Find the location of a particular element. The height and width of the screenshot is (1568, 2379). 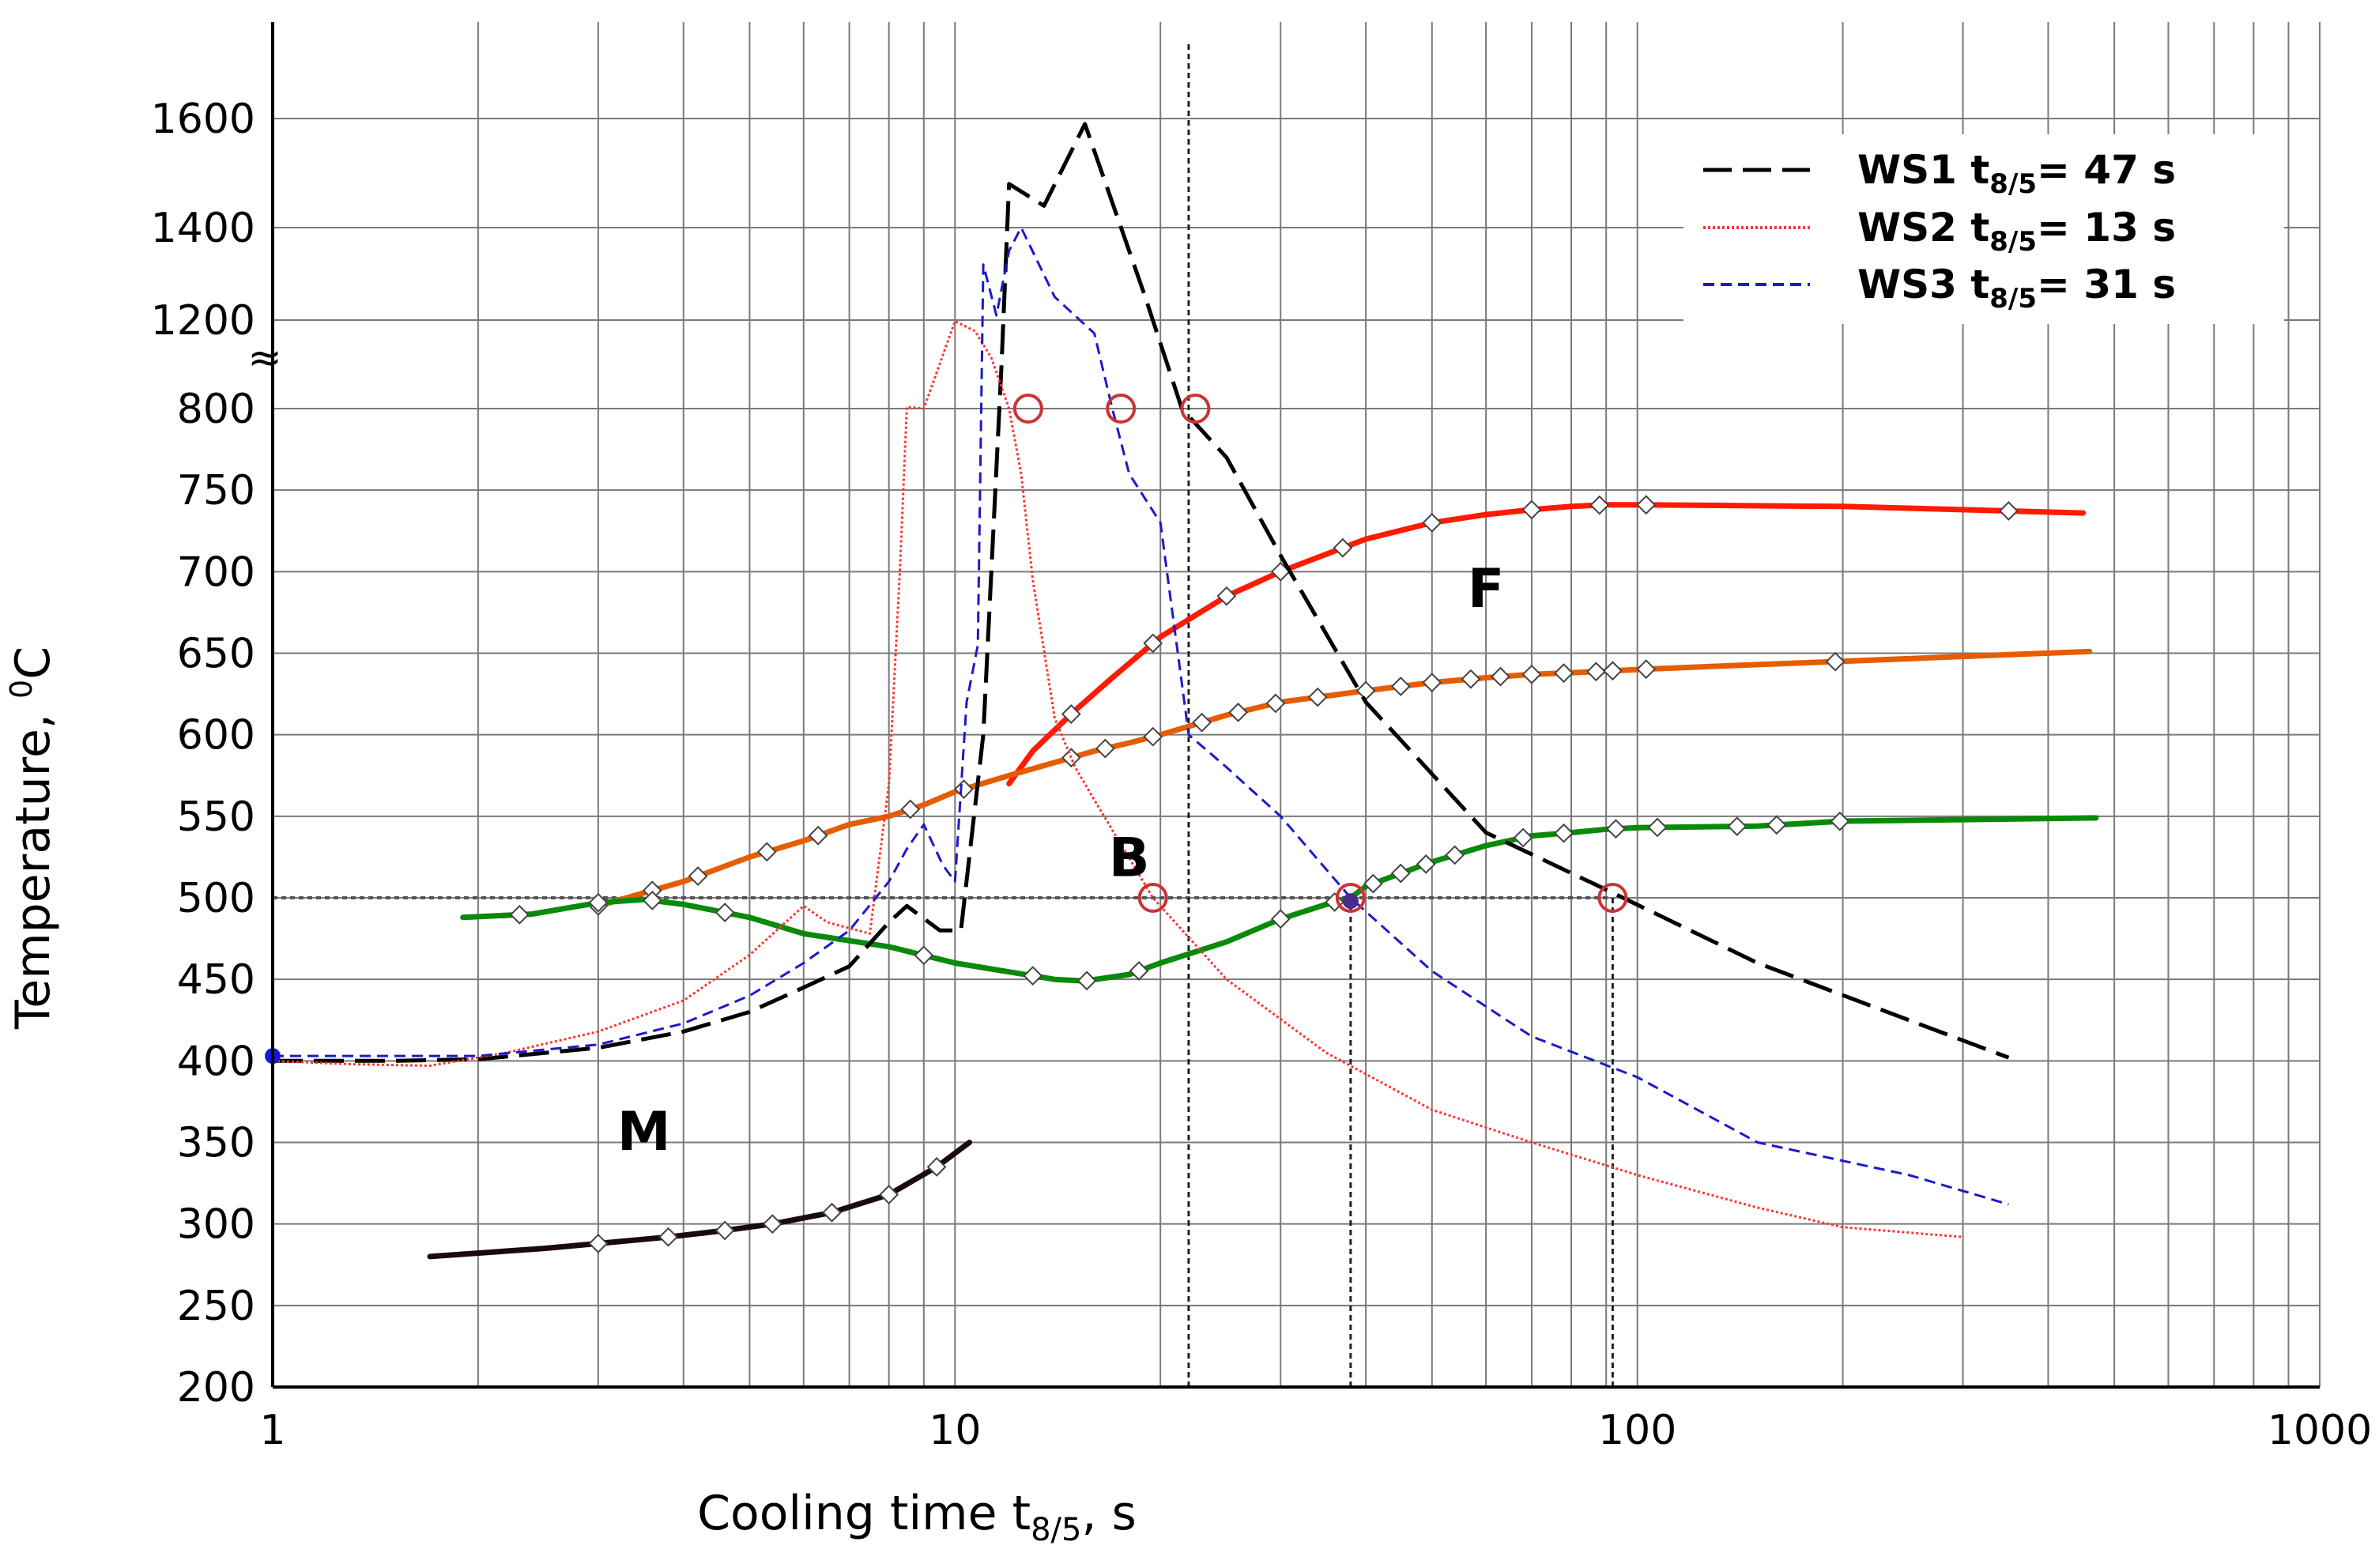

y-tick-label: 1400 is located at coordinates (203, 228).